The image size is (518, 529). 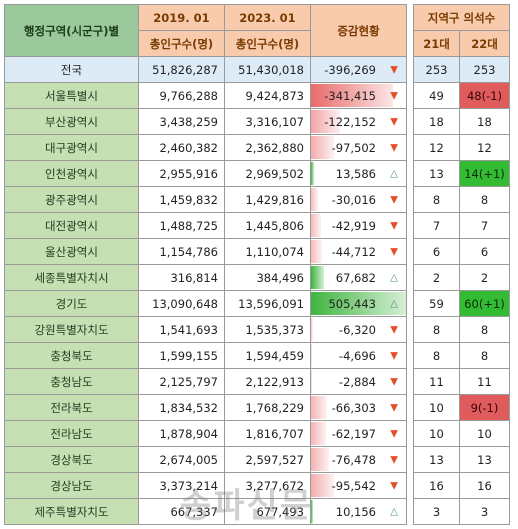 What do you see at coordinates (71, 121) in the screenshot?
I see `region-name-cell: 부산광역시` at bounding box center [71, 121].